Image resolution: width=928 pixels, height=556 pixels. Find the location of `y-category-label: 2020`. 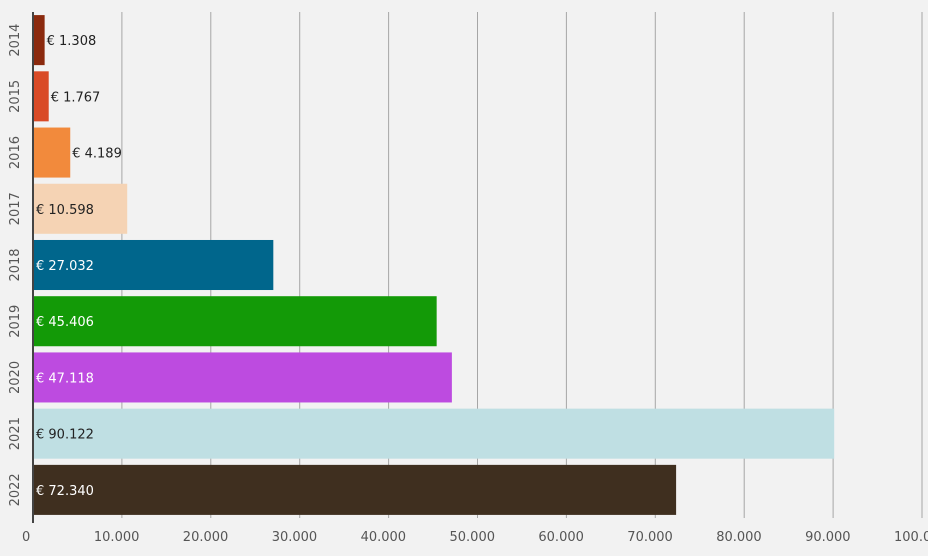

y-category-label: 2020 is located at coordinates (15, 377).